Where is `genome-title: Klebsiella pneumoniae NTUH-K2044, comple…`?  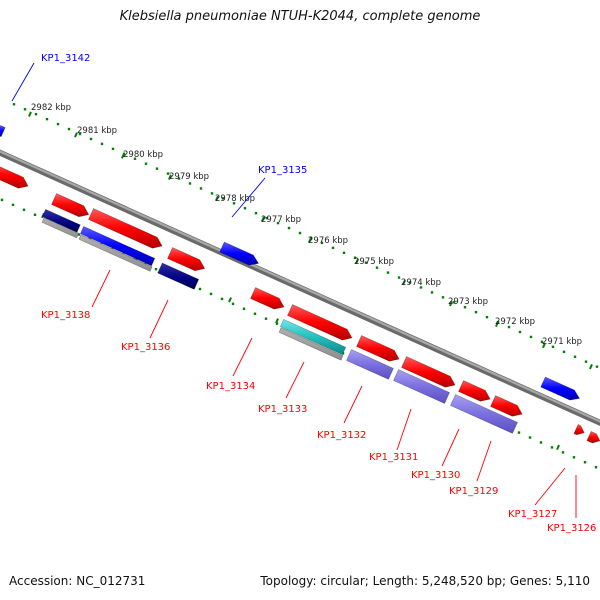 genome-title: Klebsiella pneumoniae NTUH-K2044, comple… is located at coordinates (300, 16).